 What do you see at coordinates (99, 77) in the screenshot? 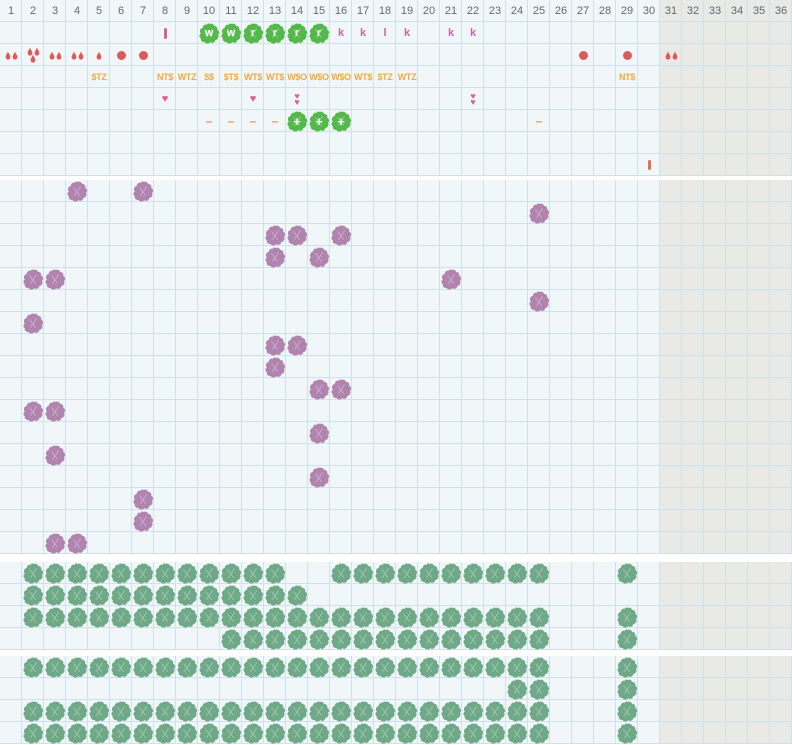
I see `schedule-code-label: $TZ` at bounding box center [99, 77].